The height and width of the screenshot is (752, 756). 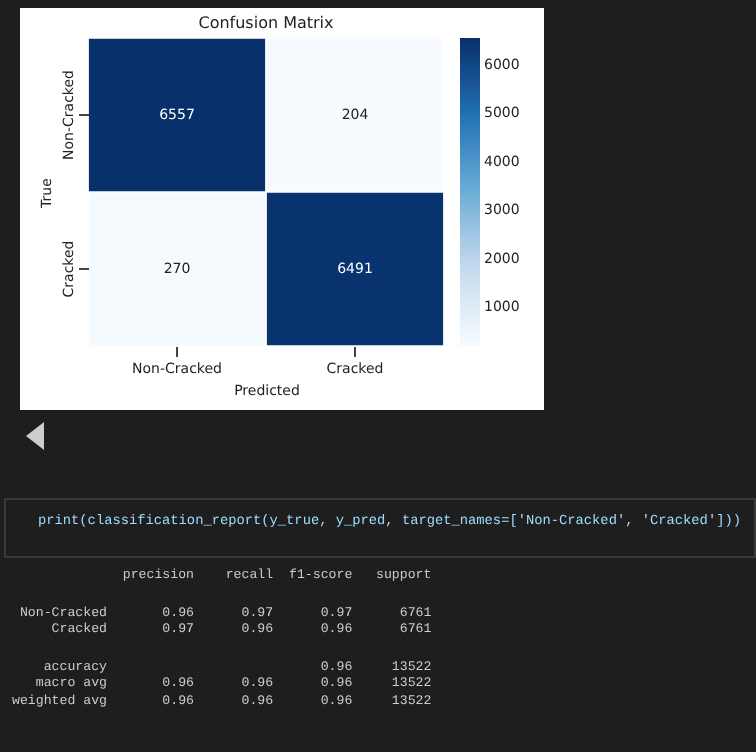 I want to click on chart-title: Confusion Matrix, so click(x=266, y=23).